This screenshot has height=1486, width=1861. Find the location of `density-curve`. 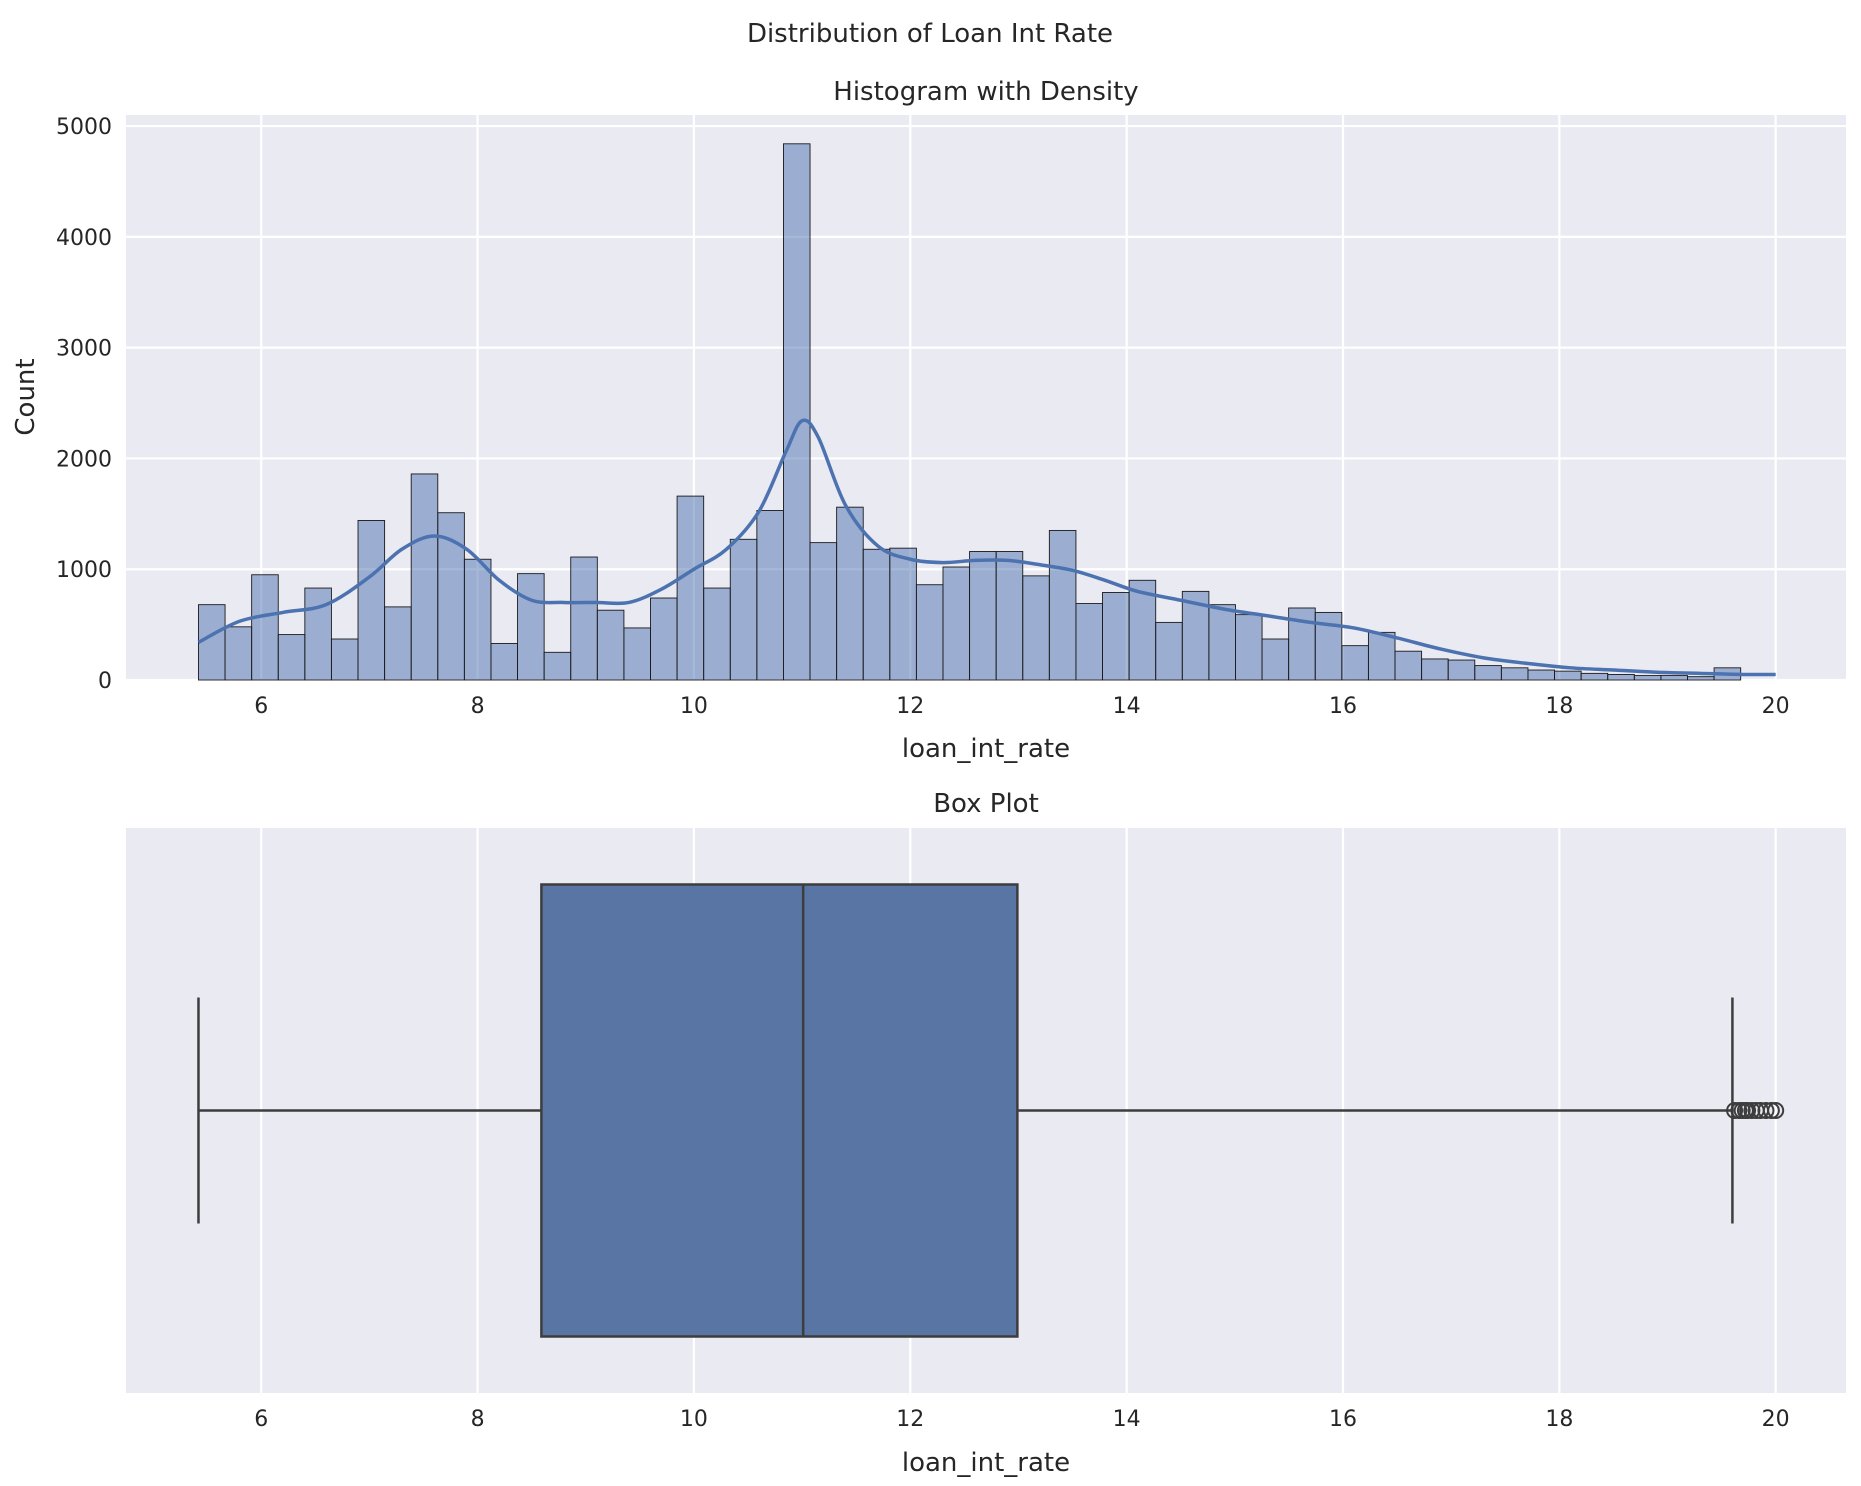

density-curve is located at coordinates (986, 547).